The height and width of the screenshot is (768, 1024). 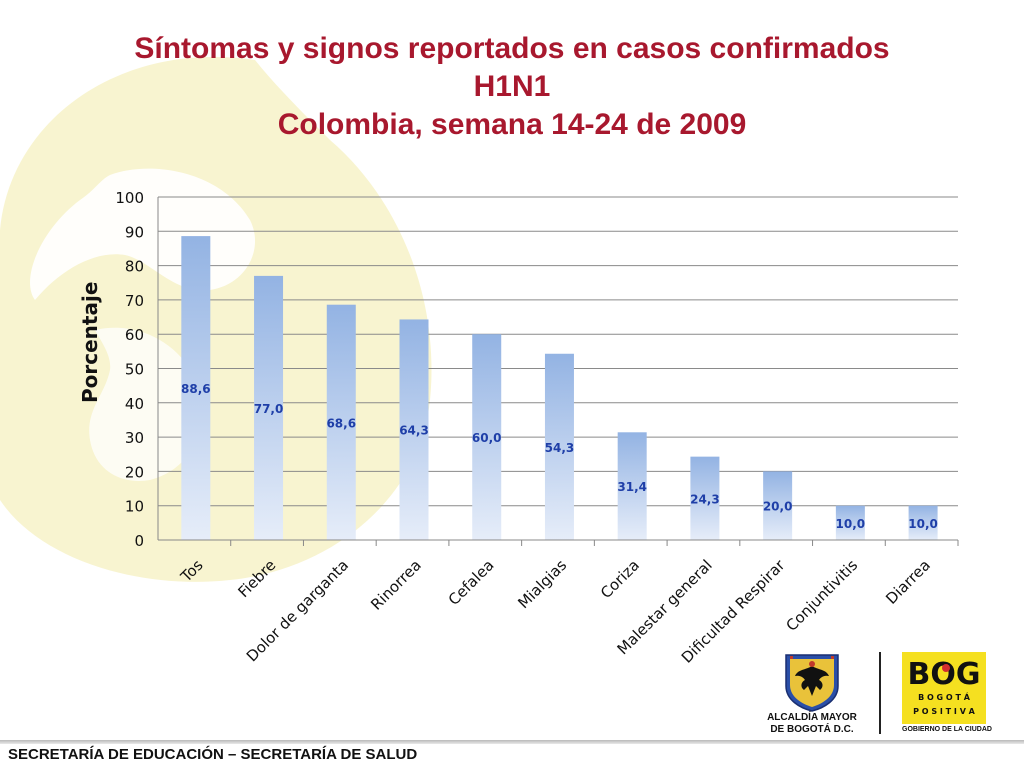 What do you see at coordinates (139, 541) in the screenshot?
I see `y-tick-label: 0` at bounding box center [139, 541].